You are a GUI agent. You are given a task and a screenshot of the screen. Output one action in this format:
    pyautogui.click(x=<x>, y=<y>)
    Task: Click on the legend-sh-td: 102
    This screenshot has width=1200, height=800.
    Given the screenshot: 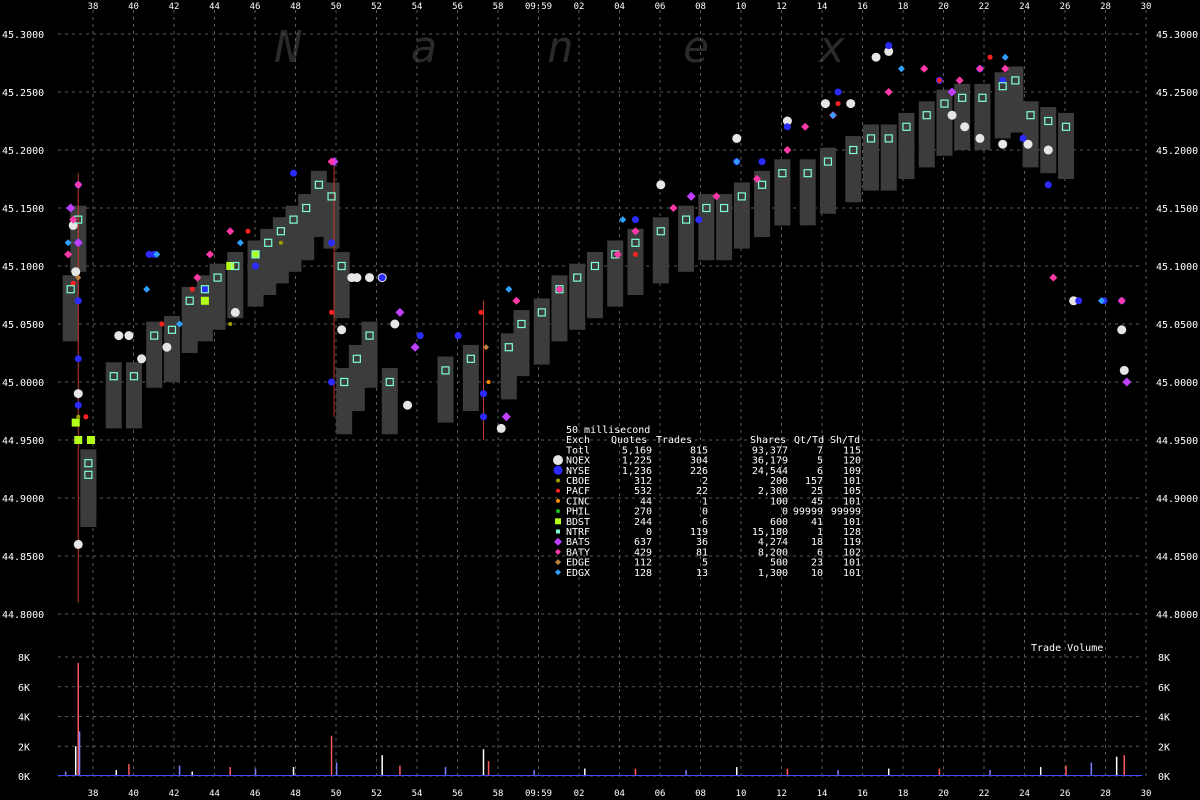 What is the action you would take?
    pyautogui.click(x=852, y=552)
    